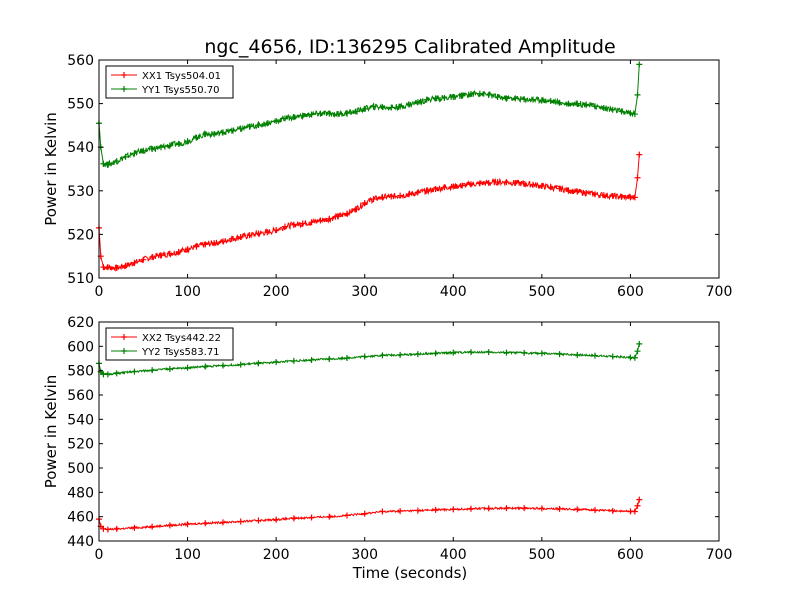 This screenshot has height=600, width=800. Describe the element at coordinates (80, 445) in the screenshot. I see `bottom-y-tick-label: 520` at that location.